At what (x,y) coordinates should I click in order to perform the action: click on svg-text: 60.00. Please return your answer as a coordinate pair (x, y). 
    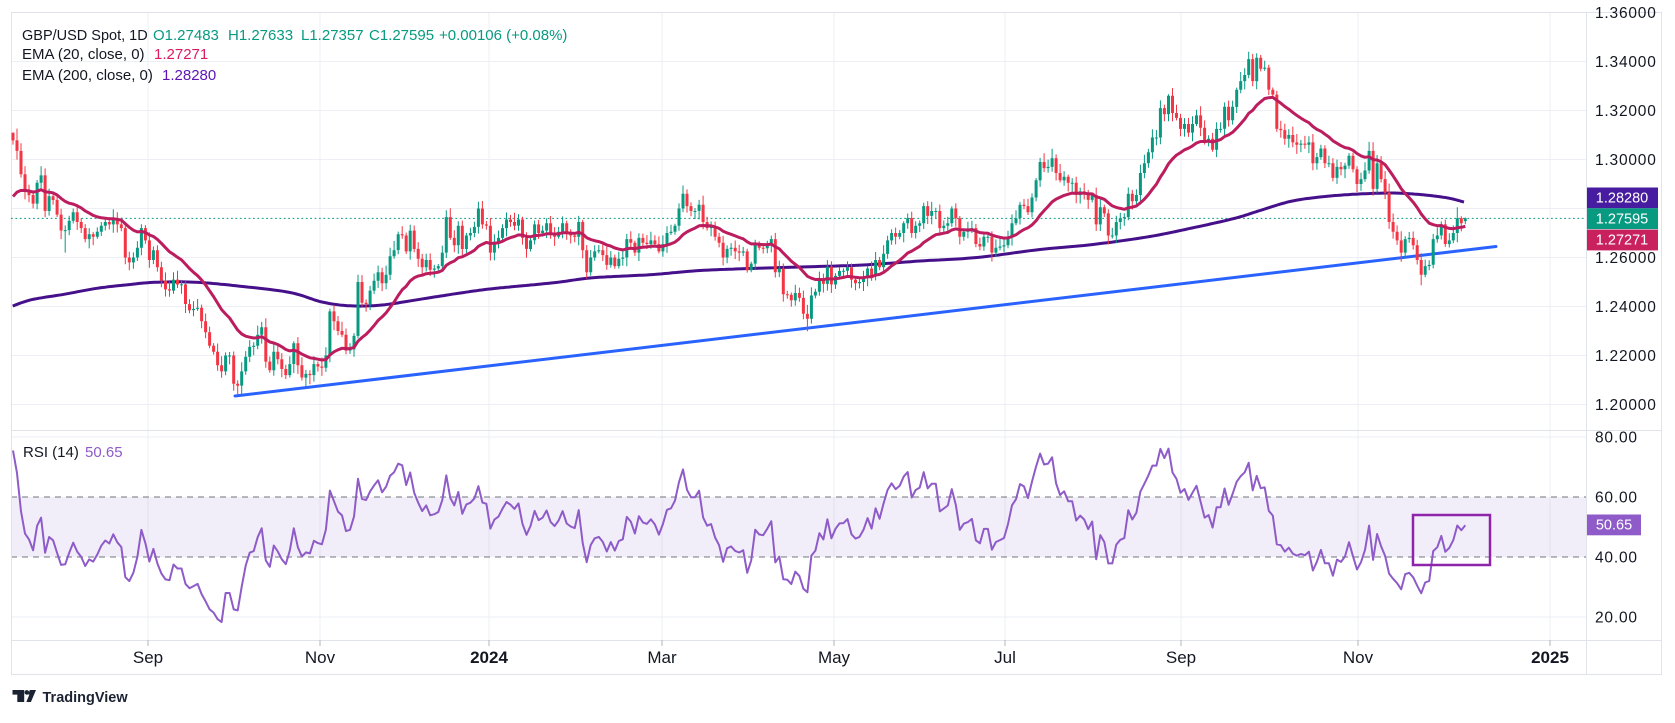
    Looking at the image, I should click on (1616, 498).